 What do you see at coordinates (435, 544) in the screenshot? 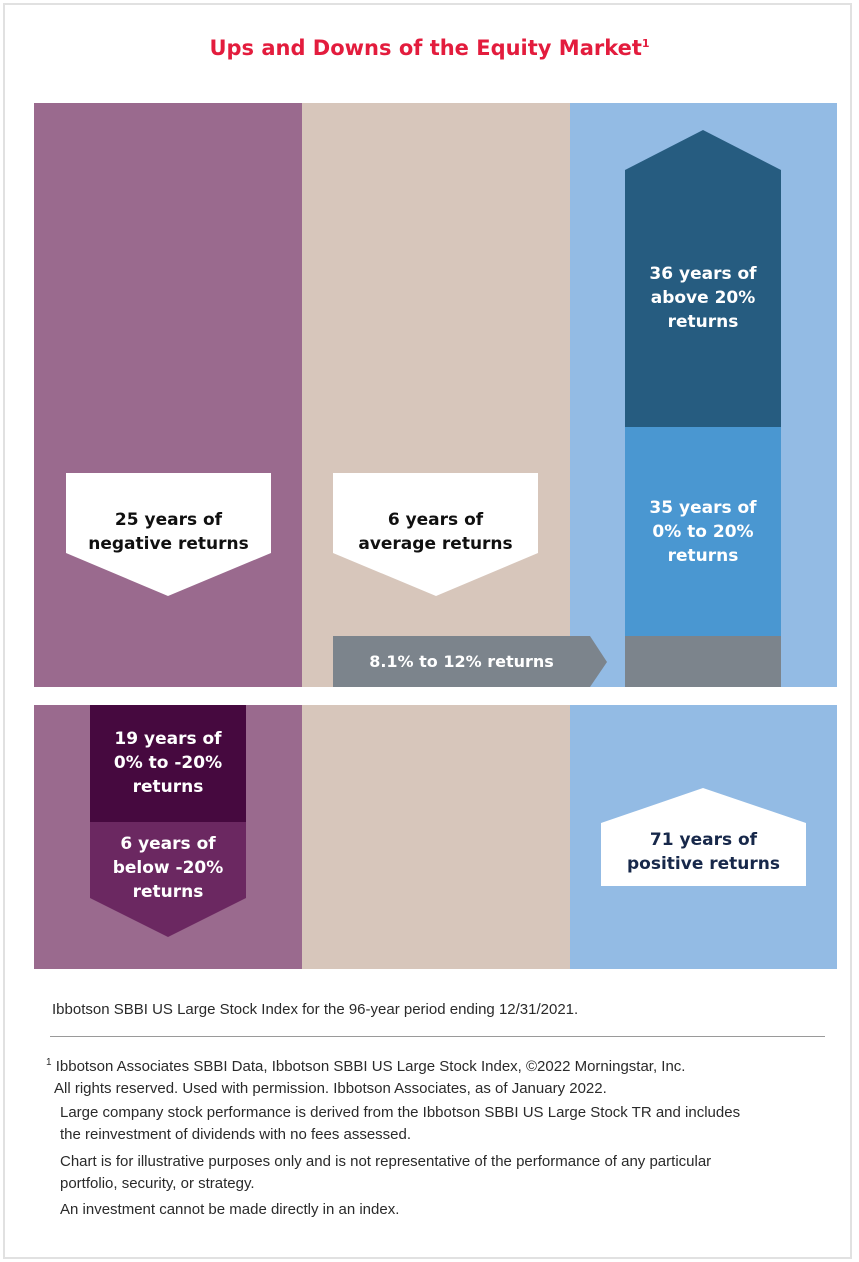
I see `average-line2: average returns` at bounding box center [435, 544].